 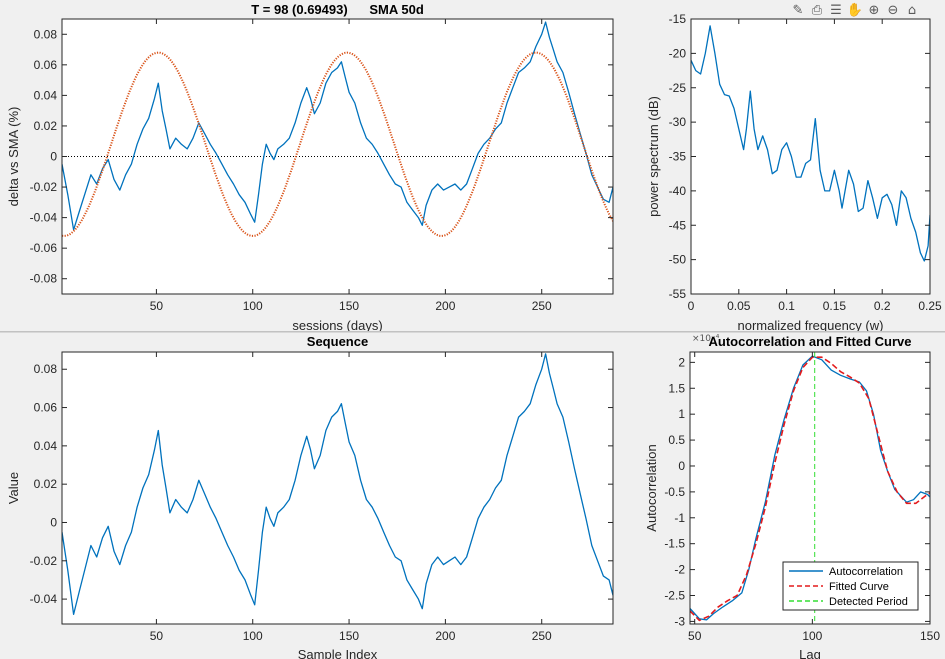 What do you see at coordinates (676, 440) in the screenshot?
I see `y-tick-label: 0.5` at bounding box center [676, 440].